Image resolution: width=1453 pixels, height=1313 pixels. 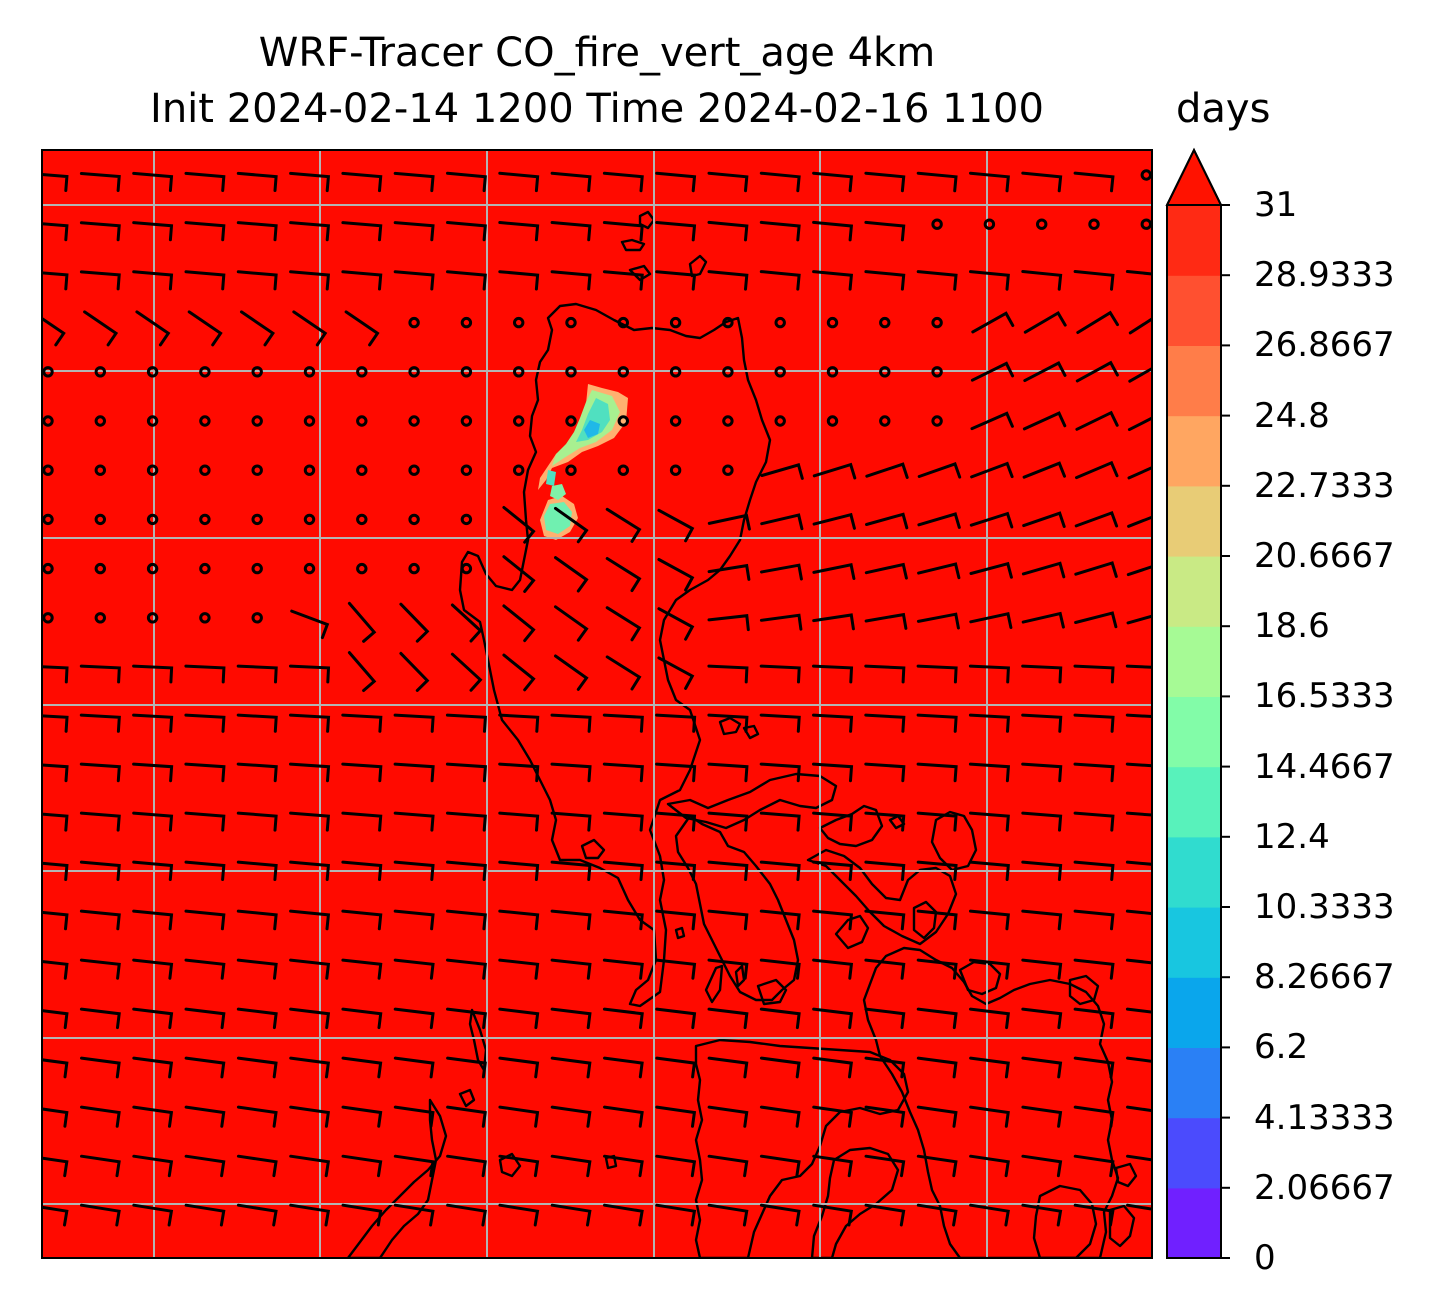 What do you see at coordinates (1276, 205) in the screenshot?
I see `colorbar-tick-label: 31` at bounding box center [1276, 205].